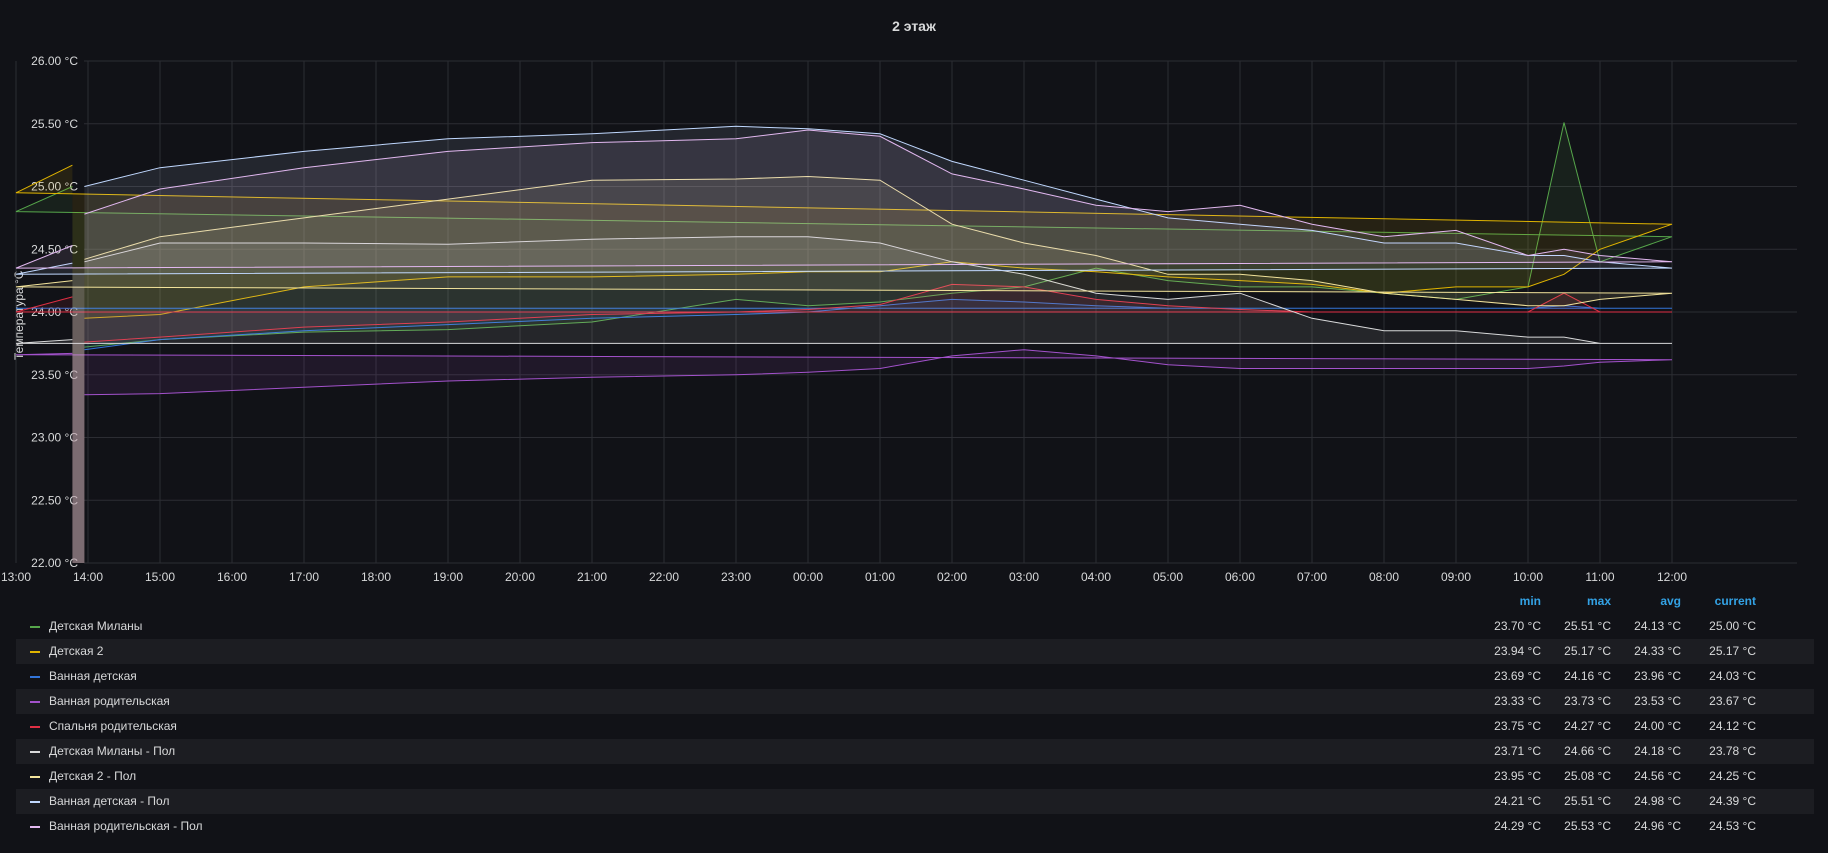  What do you see at coordinates (1657, 826) in the screenshot?
I see `legend-value-avg: 24.96 °C` at bounding box center [1657, 826].